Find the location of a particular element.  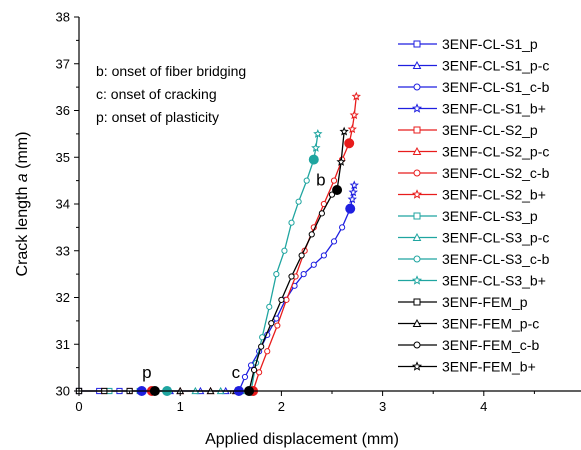

legend-item: 3ENF-CL-S2_p is located at coordinates (468, 130).